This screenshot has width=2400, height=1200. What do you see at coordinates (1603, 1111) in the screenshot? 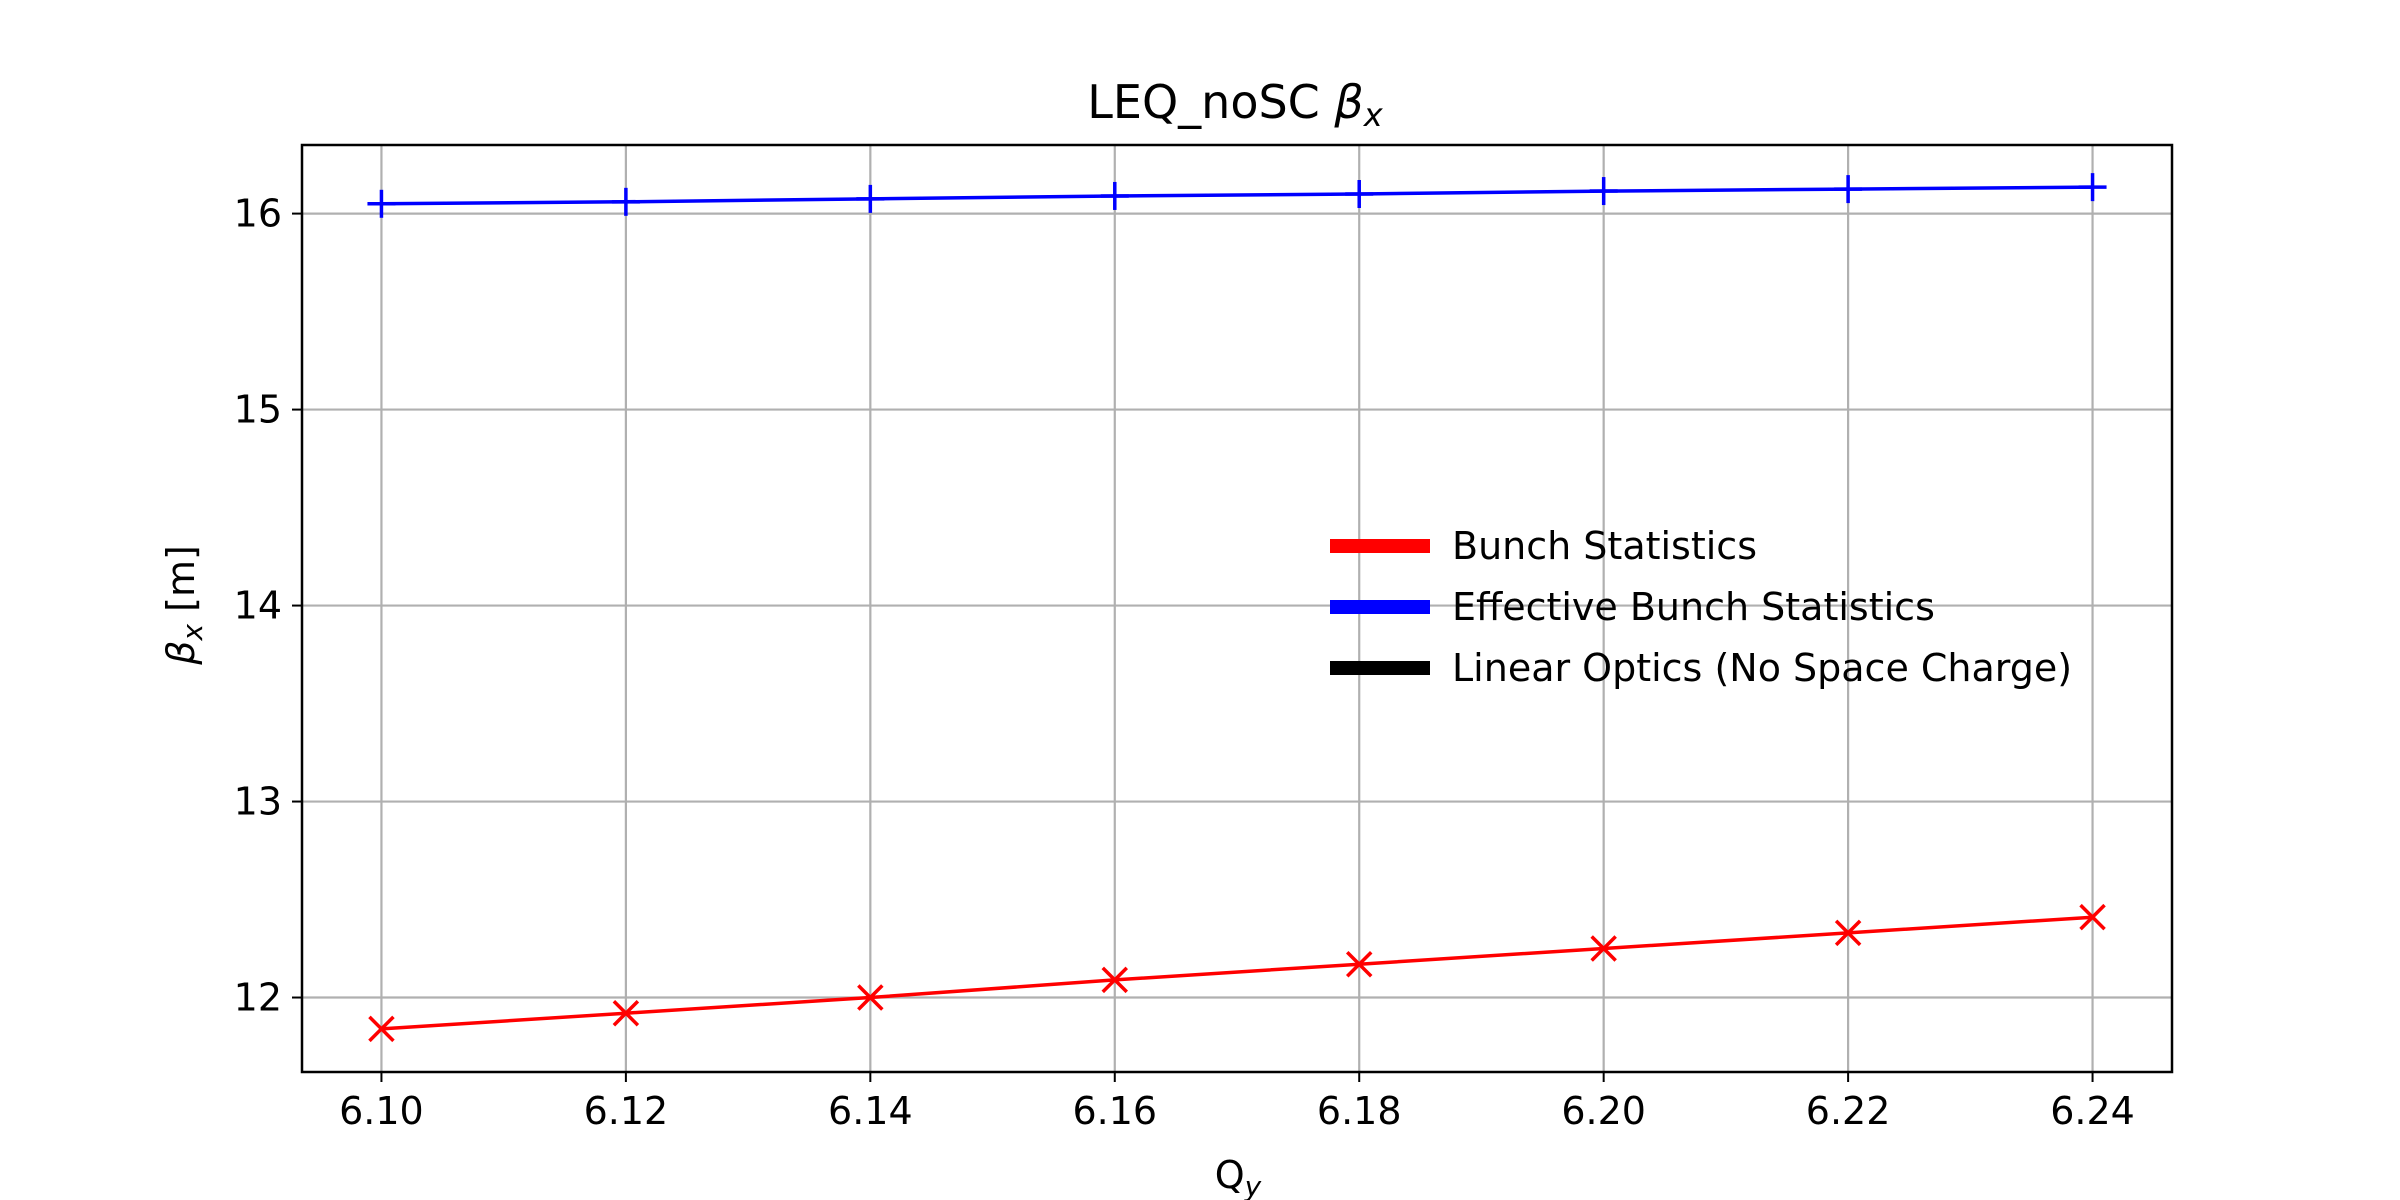
I see `x-tick-label: 6.20` at bounding box center [1603, 1111].